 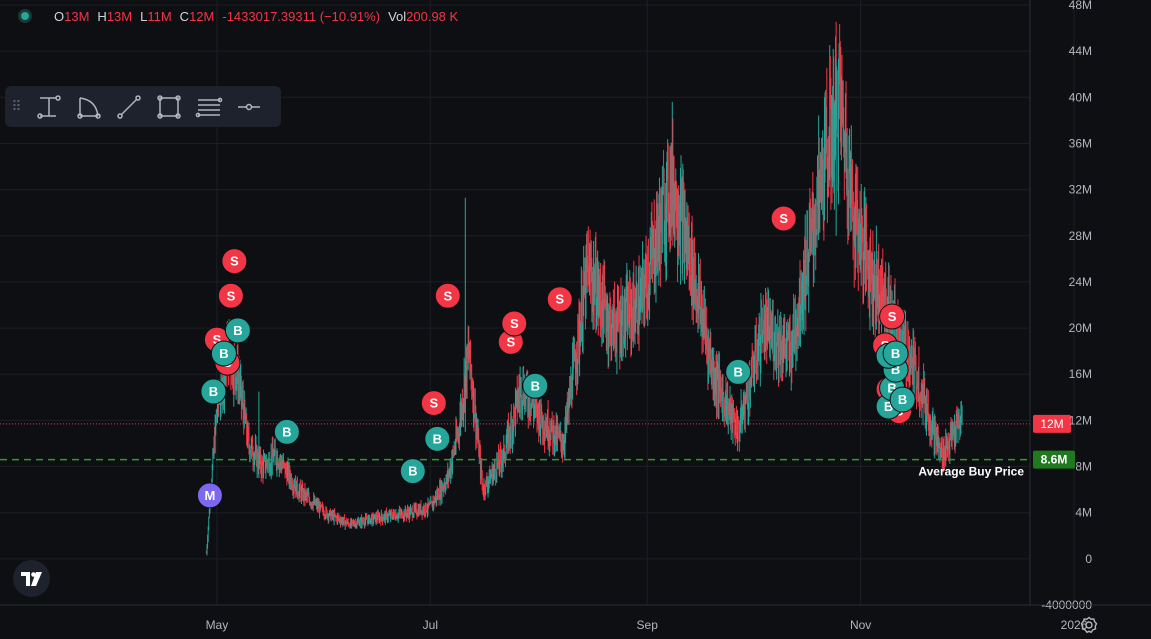 I want to click on drawing-toolbar: ⠿, so click(x=143, y=106).